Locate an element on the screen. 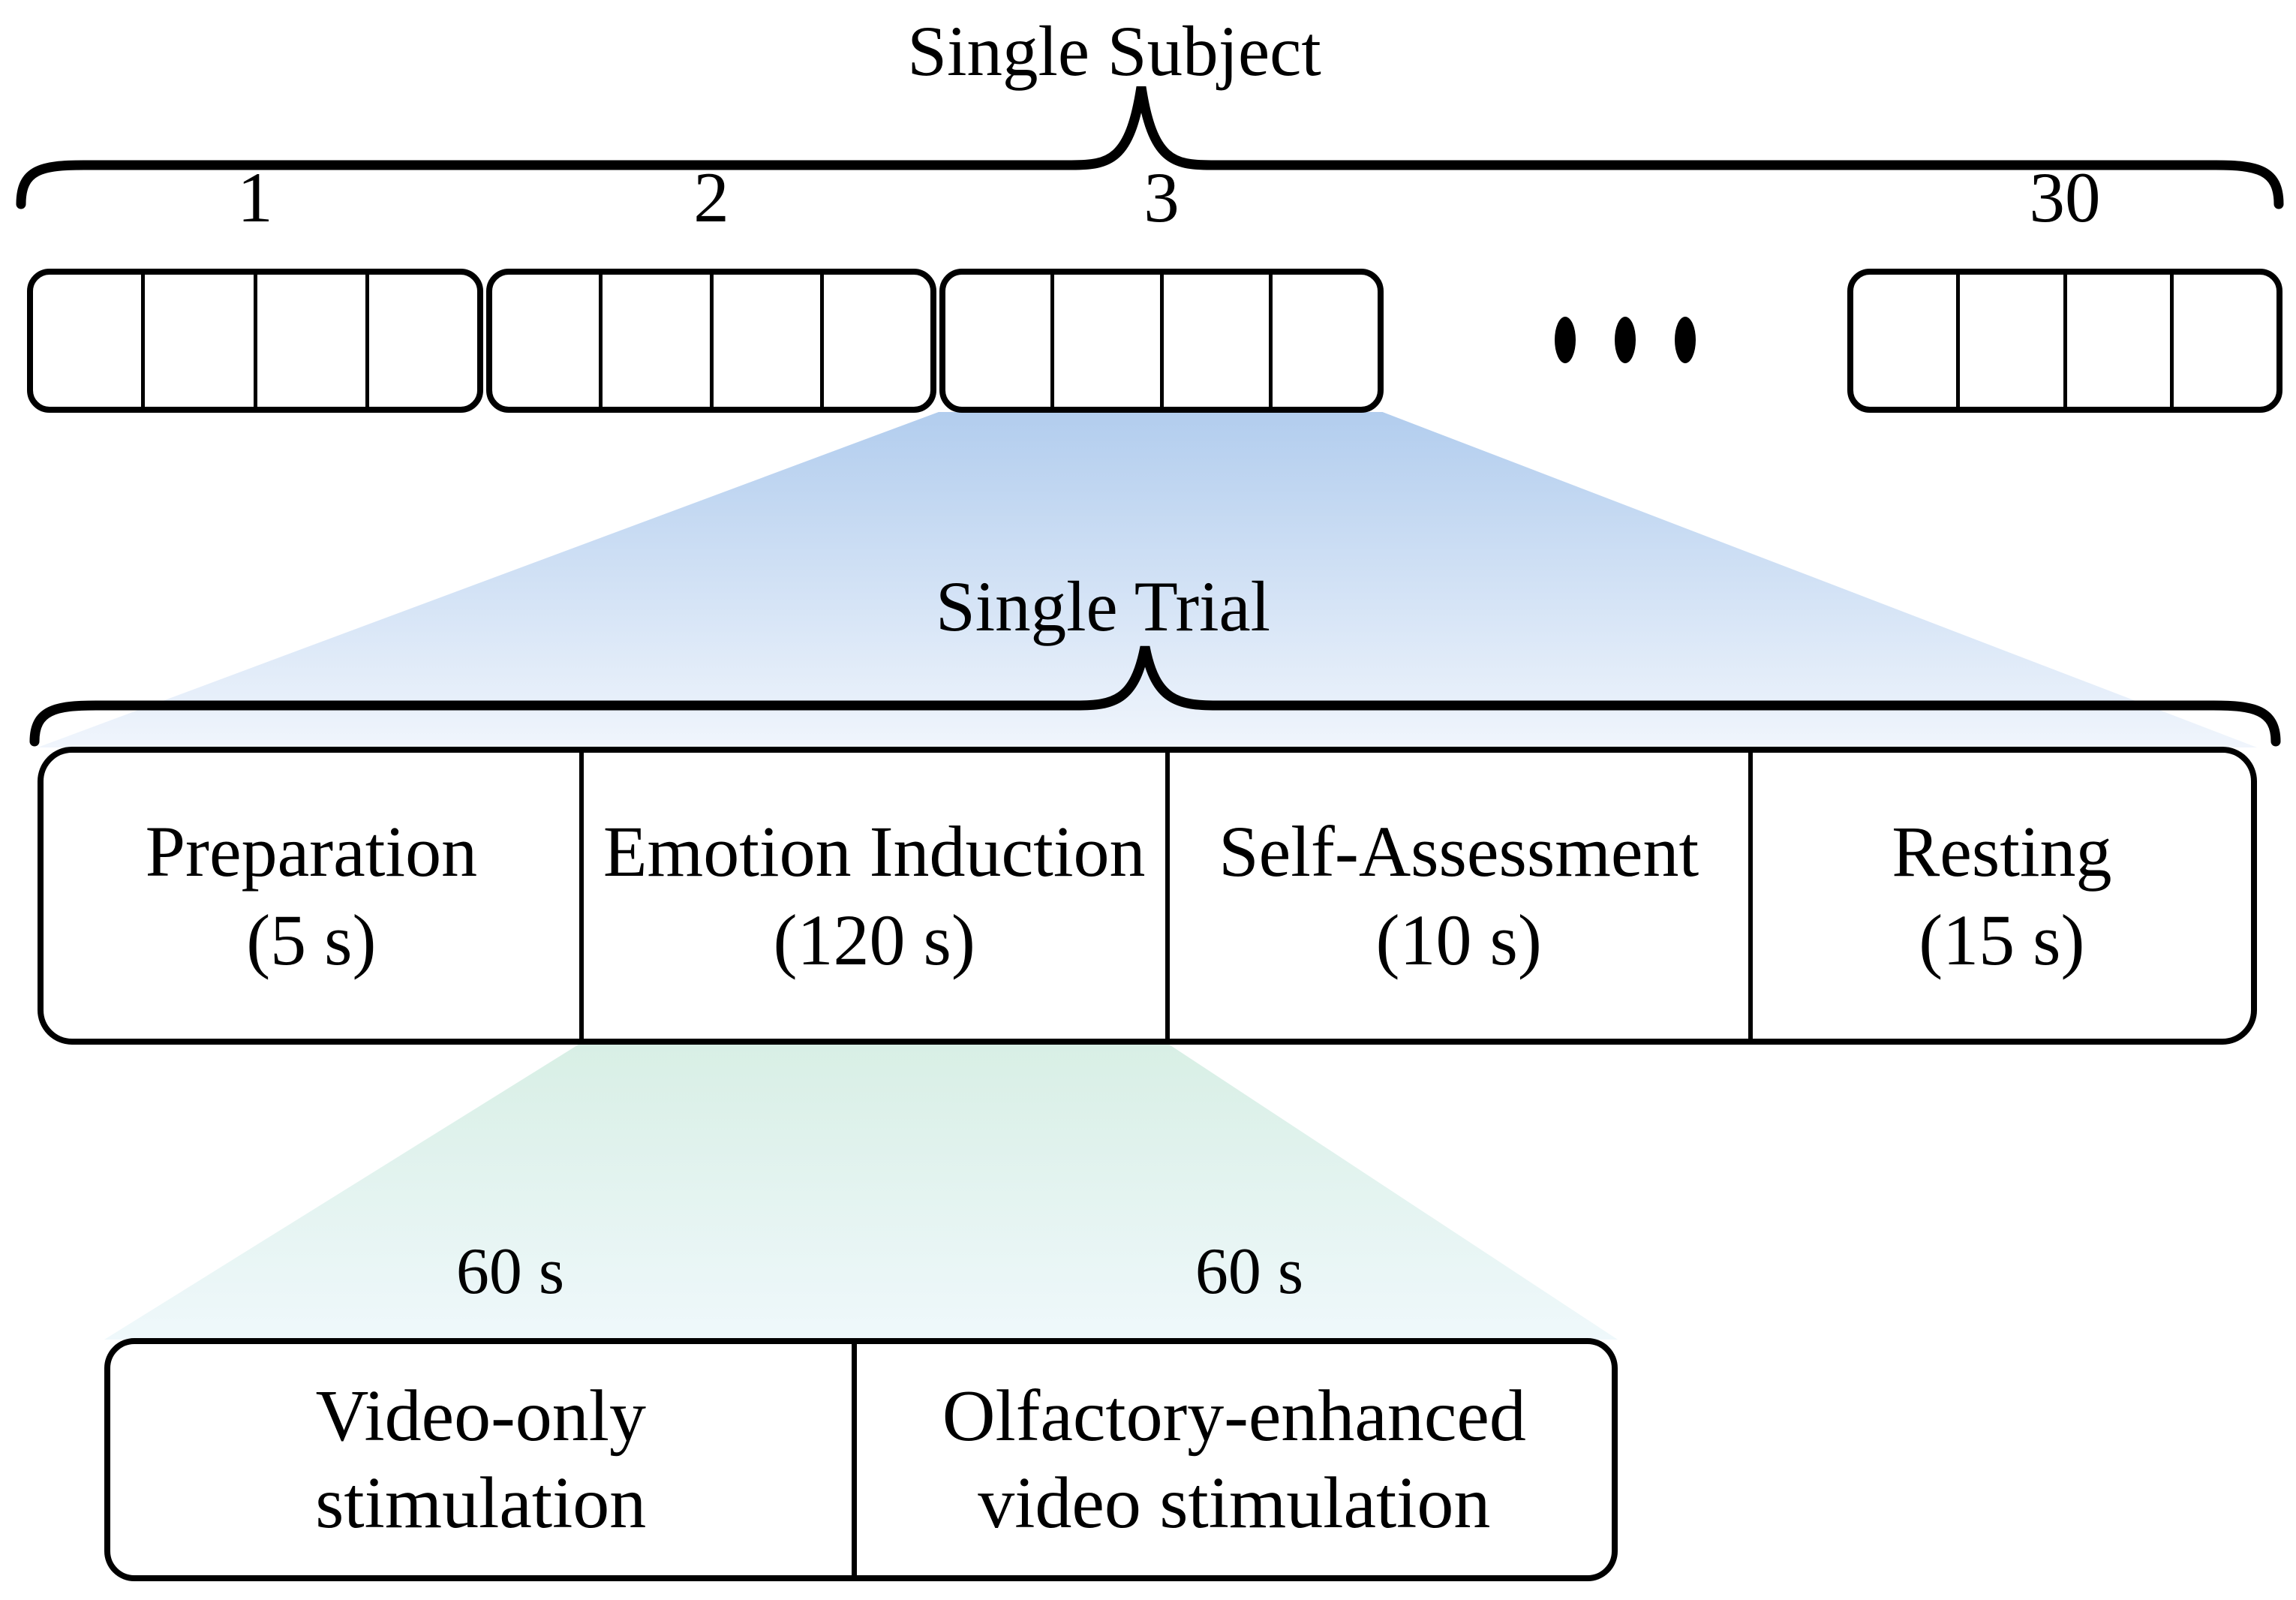 This screenshot has height=1600, width=2296. phase-preparation: Preparation (5 s) is located at coordinates (311, 896).